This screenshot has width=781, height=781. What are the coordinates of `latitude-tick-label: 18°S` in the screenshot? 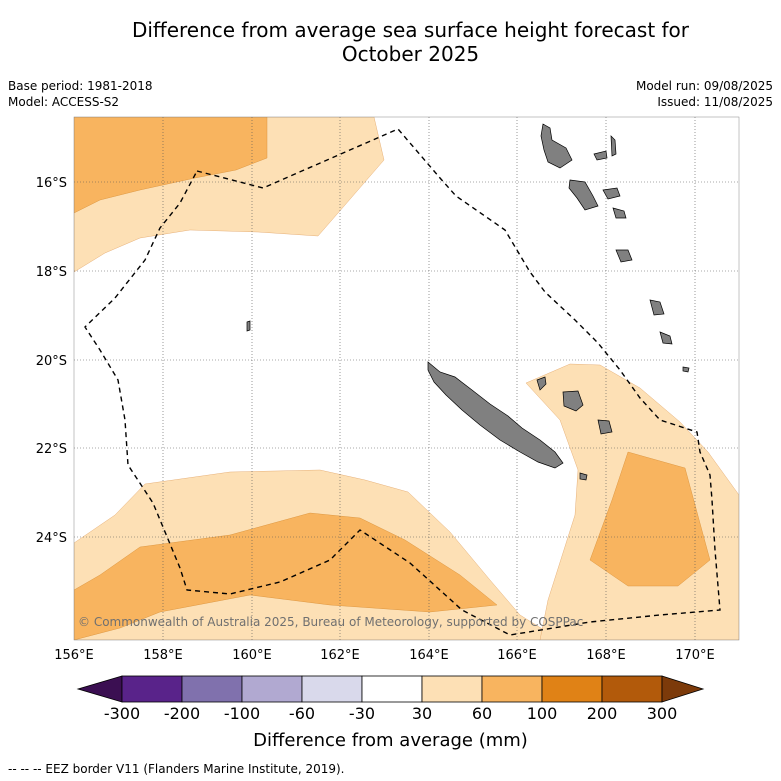 It's located at (51, 272).